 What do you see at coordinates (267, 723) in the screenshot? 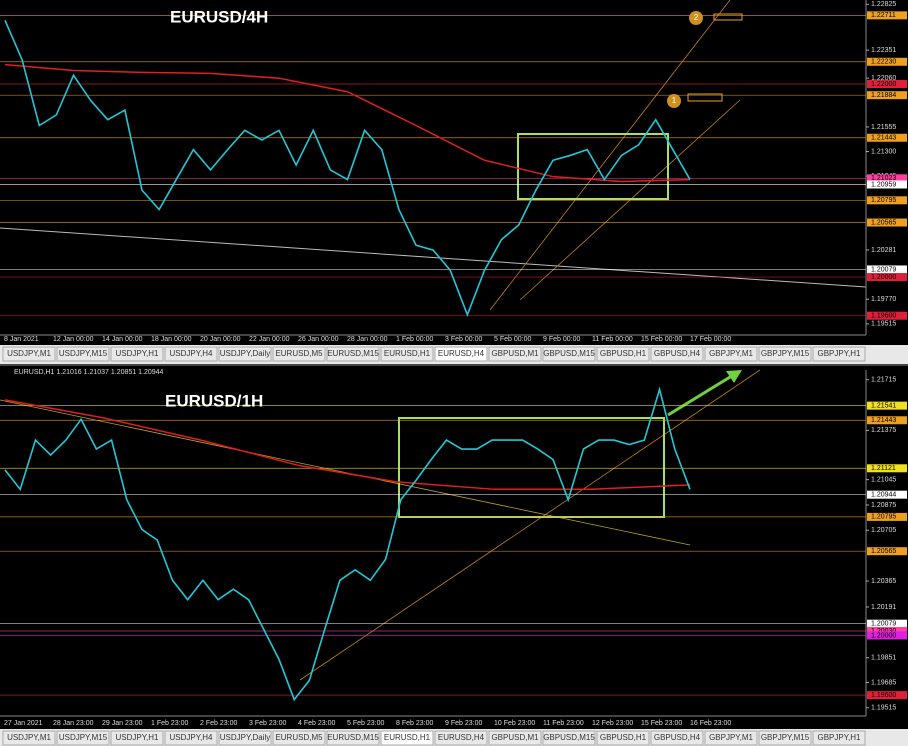
I see `time-label: 3 Feb 23:00` at bounding box center [267, 723].